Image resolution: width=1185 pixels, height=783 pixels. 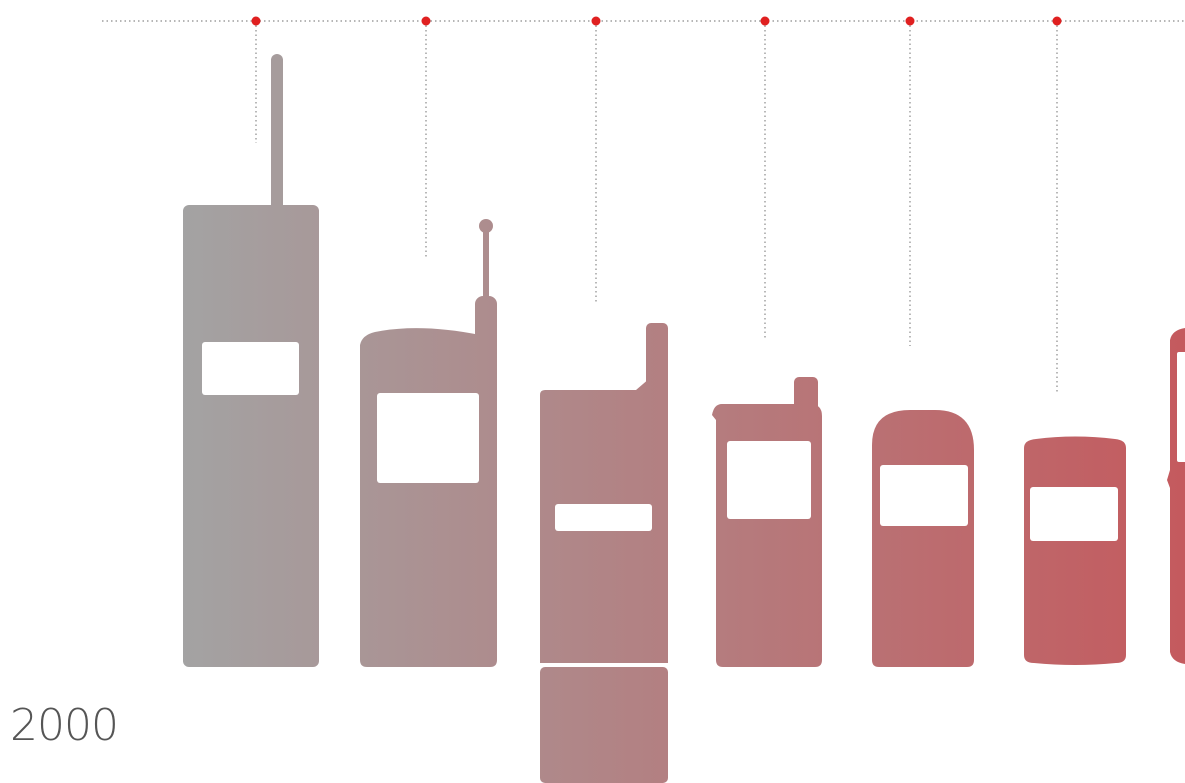 I want to click on flip-phone-icon, so click(x=604, y=553).